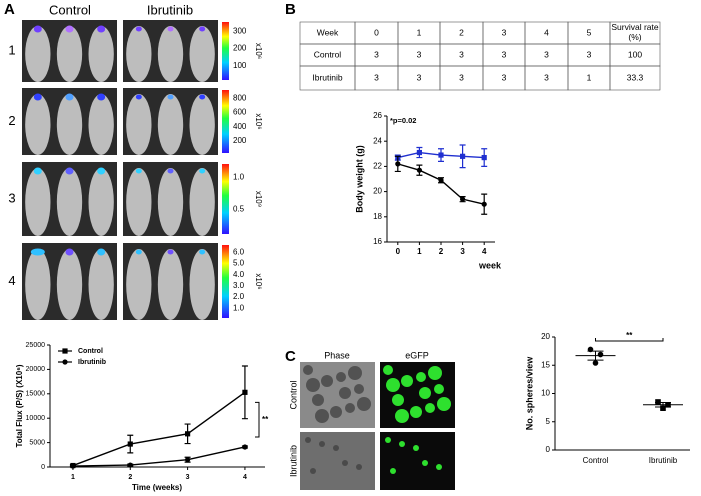 The width and height of the screenshot is (701, 496). Describe the element at coordinates (328, 54) in the screenshot. I see `table-text: Control` at that location.